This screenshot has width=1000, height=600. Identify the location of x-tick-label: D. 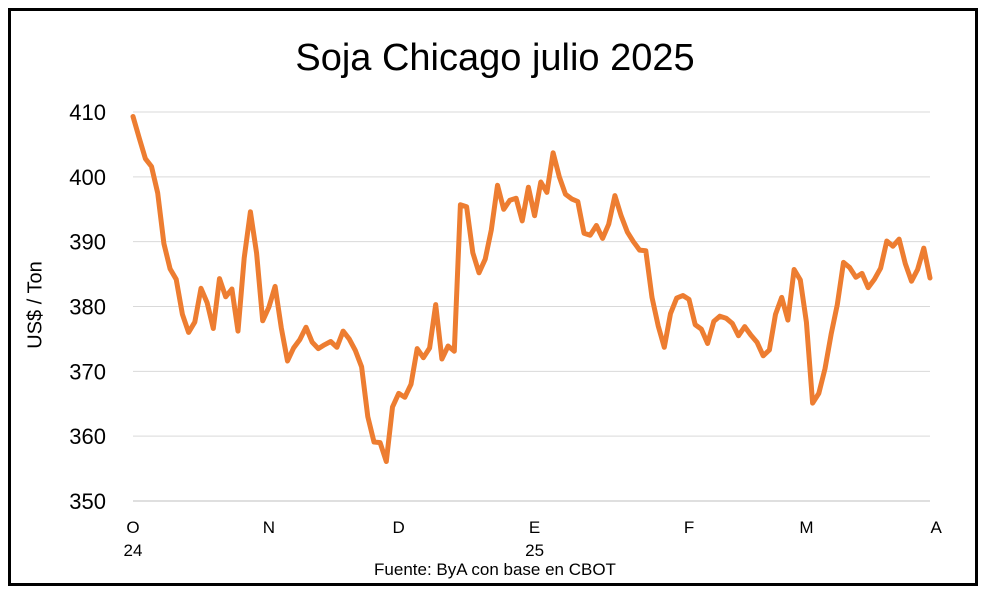
(399, 527).